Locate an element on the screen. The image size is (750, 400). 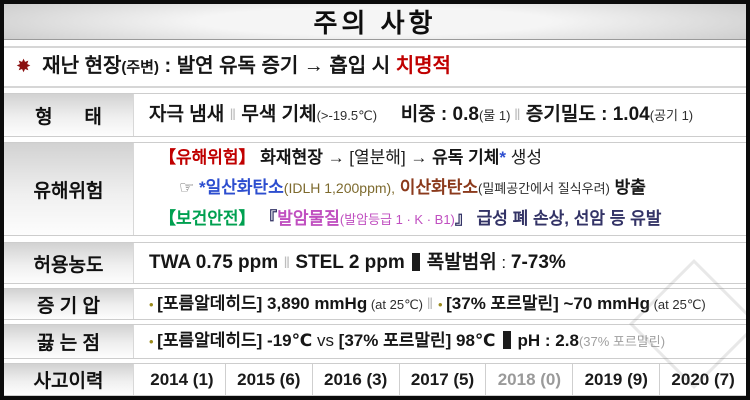
row-header-exposure-limit: 허용농도 is located at coordinates (69, 263).